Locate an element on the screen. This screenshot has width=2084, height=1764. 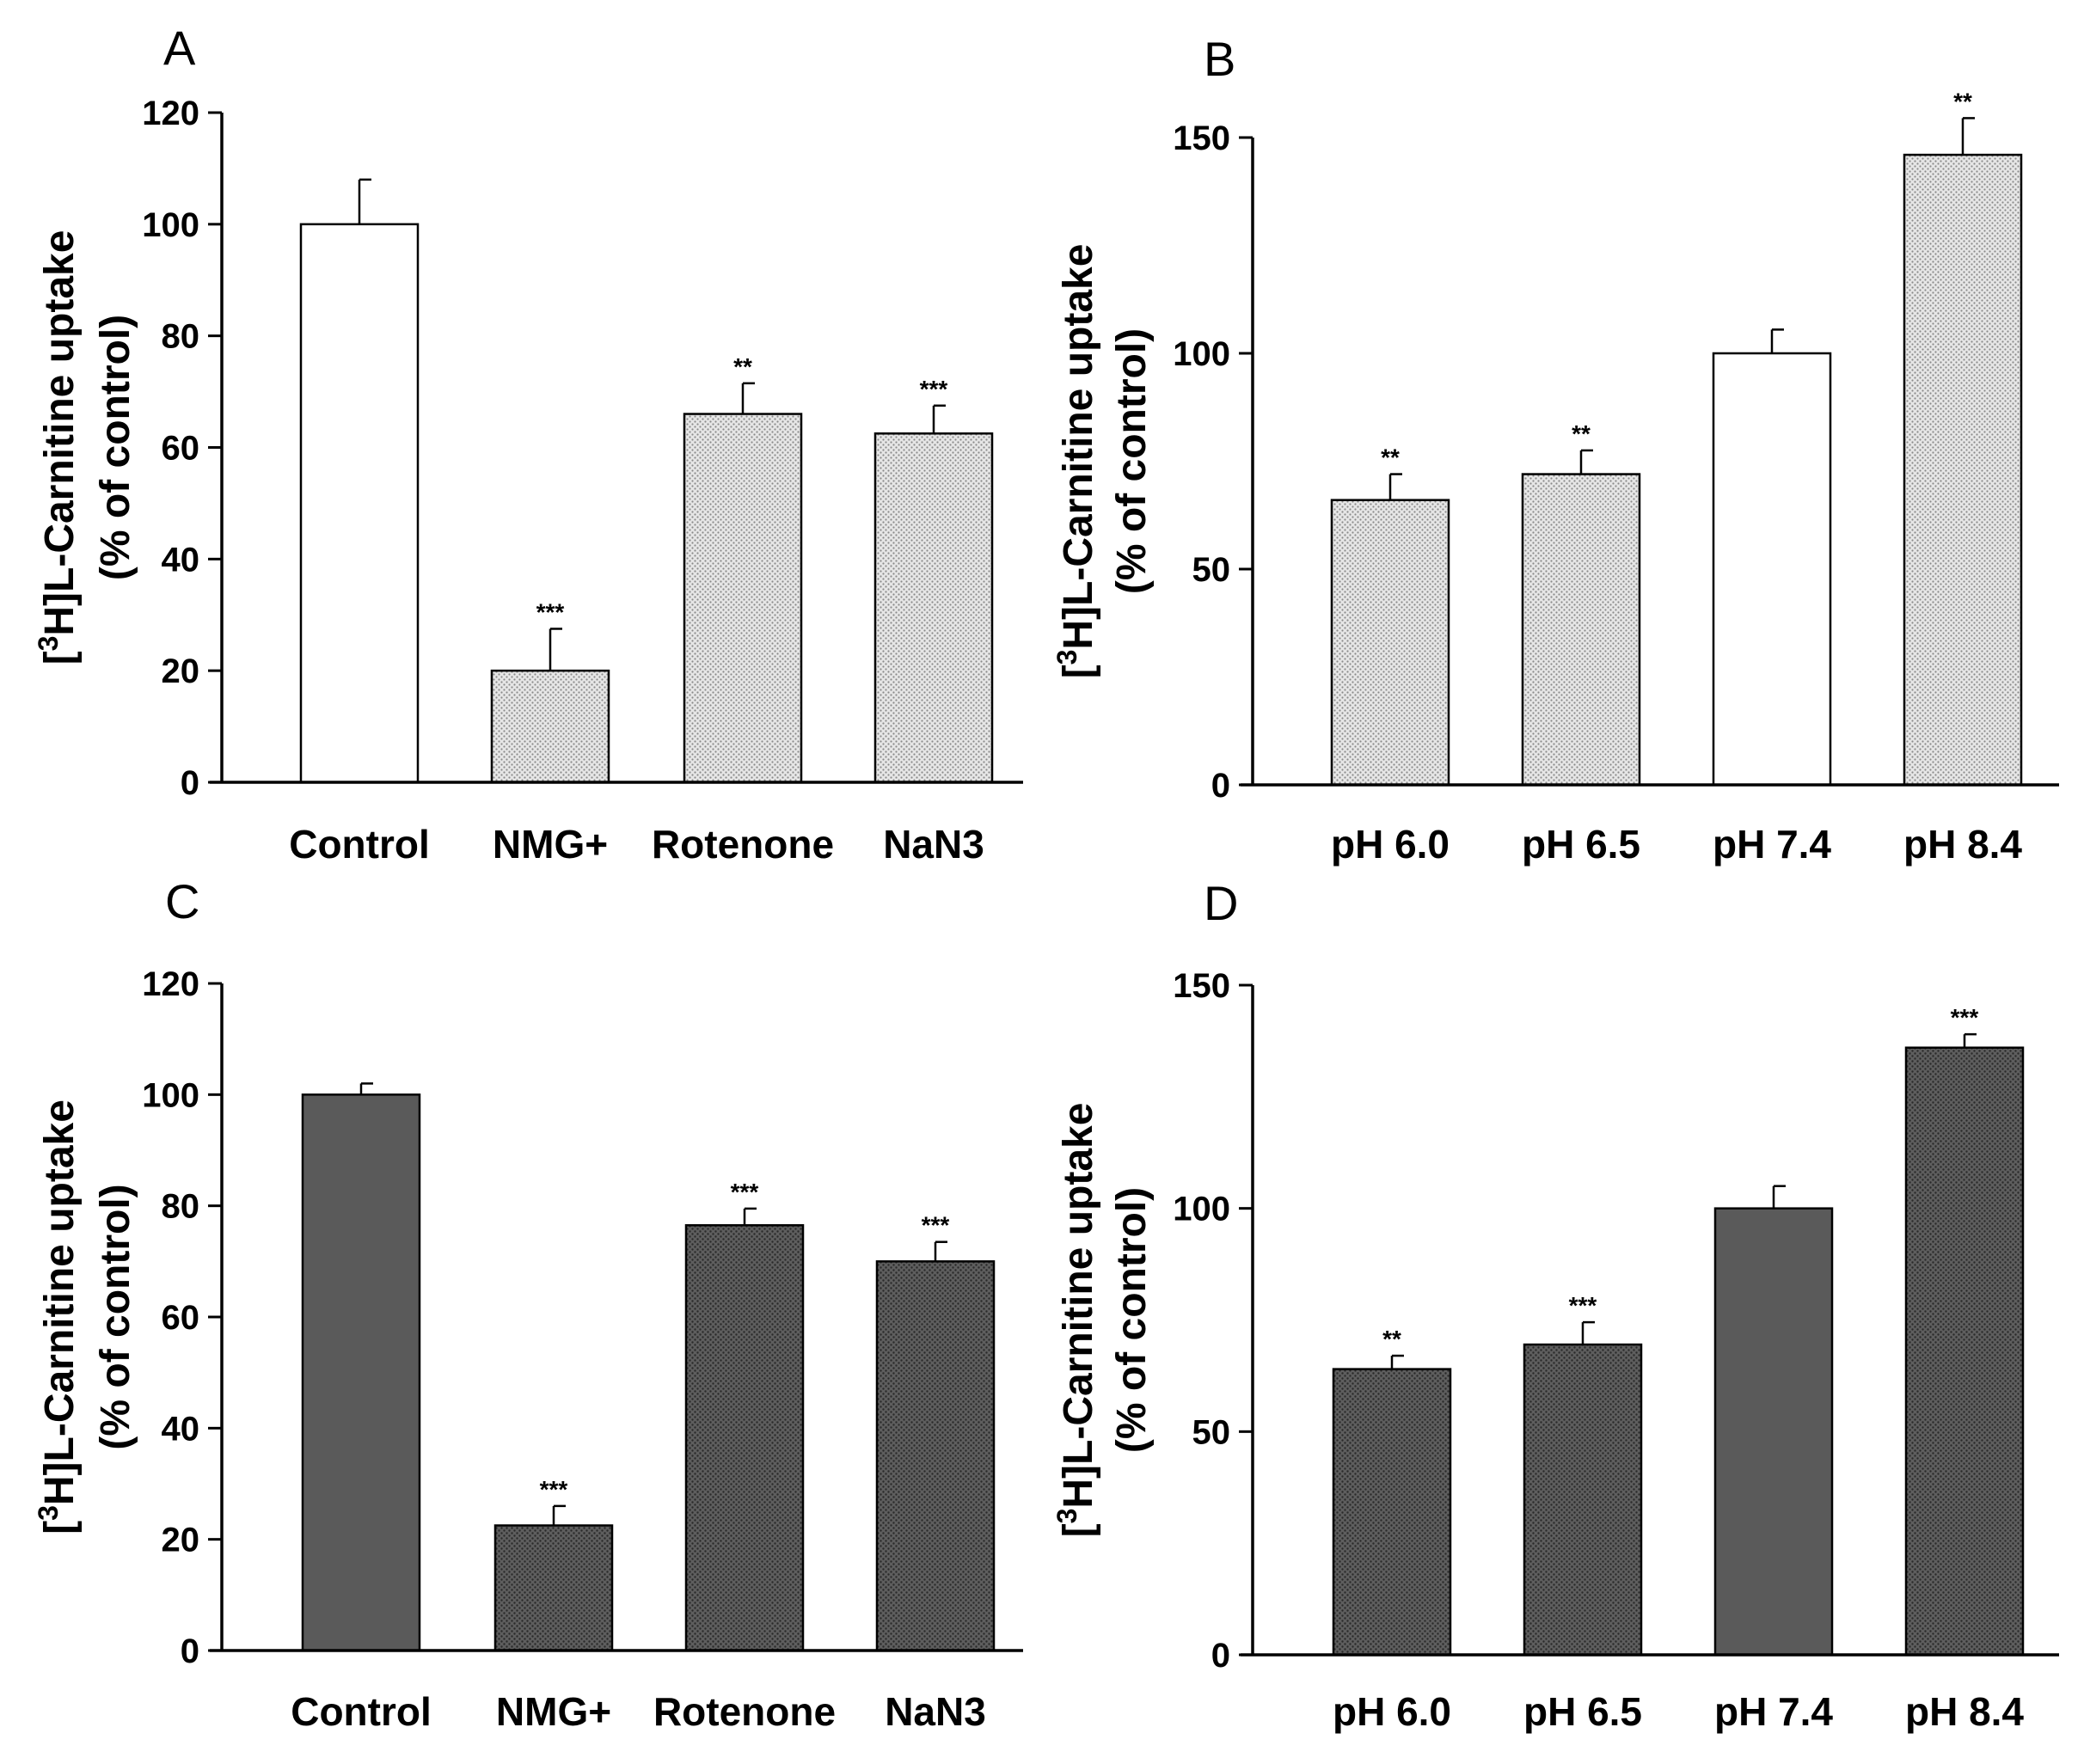
panel-letter: A is located at coordinates (179, 48).